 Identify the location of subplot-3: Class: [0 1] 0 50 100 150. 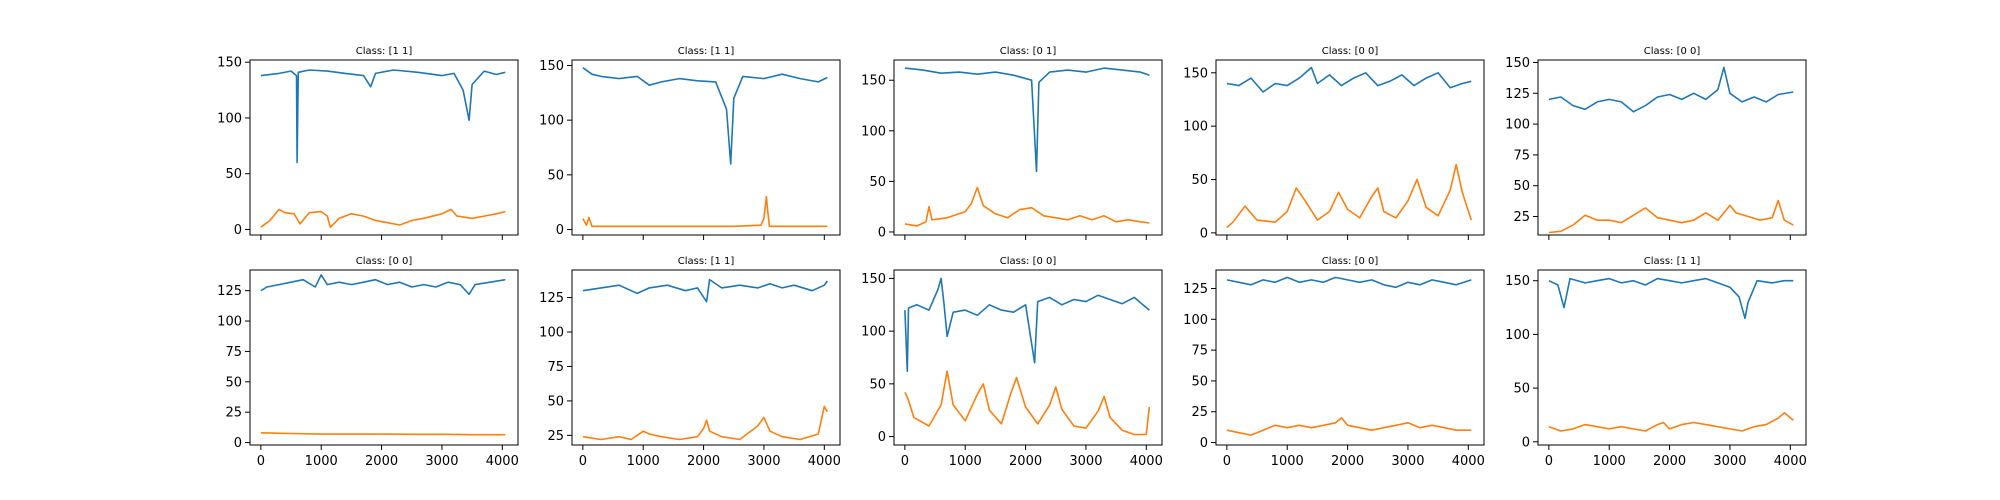
(1012, 143).